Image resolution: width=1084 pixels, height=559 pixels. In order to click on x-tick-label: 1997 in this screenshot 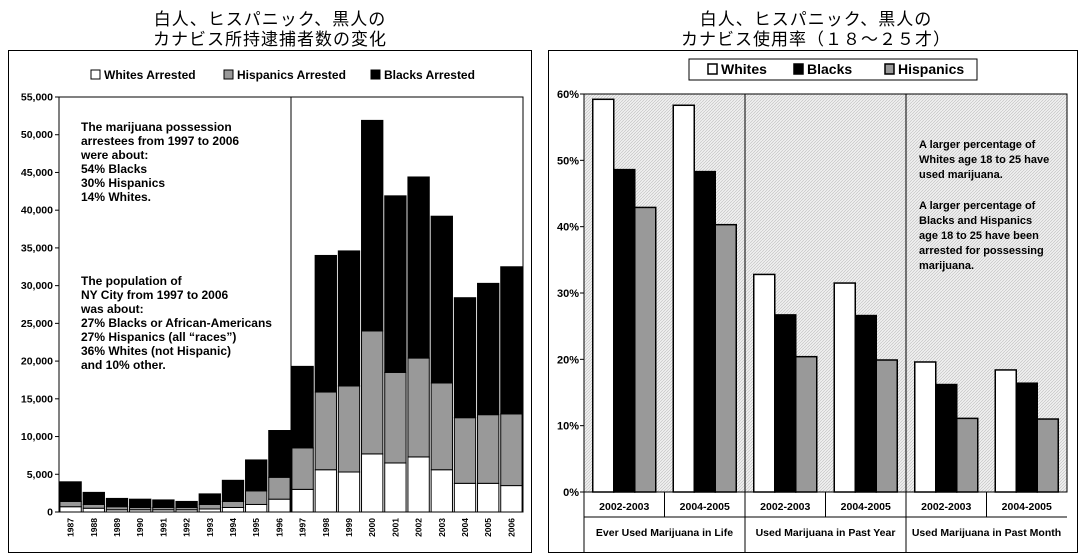, I will do `click(303, 527)`.